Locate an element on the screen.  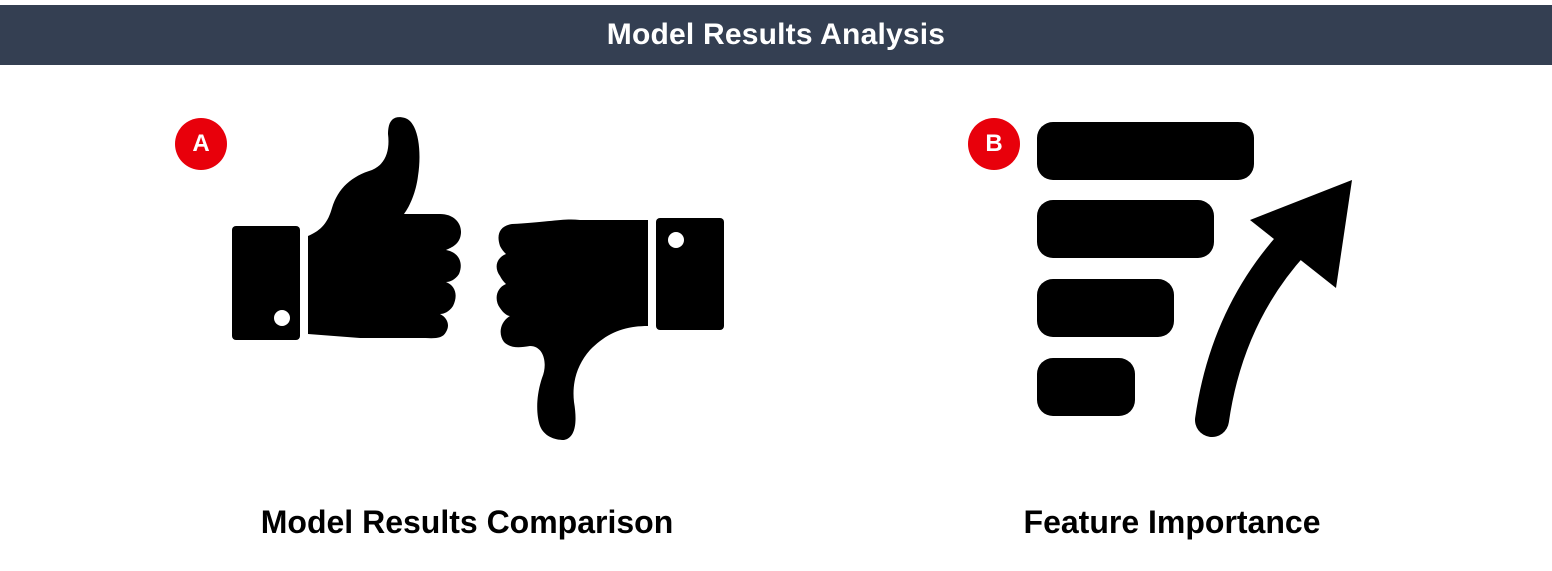
page-title: Model Results Analysis is located at coordinates (776, 34).